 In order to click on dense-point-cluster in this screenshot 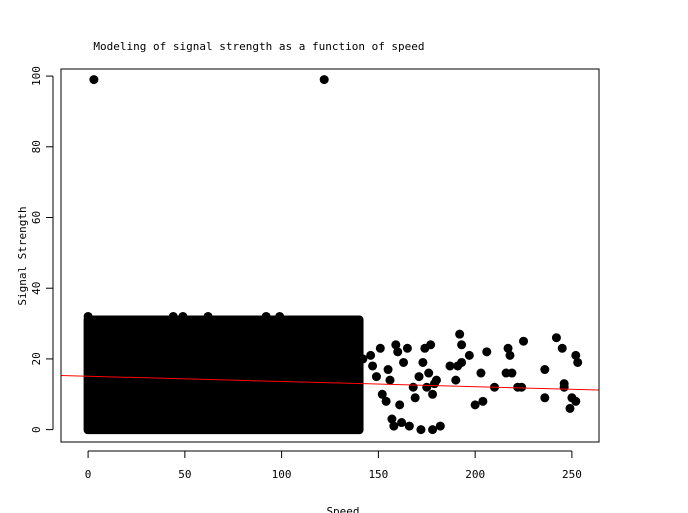, I will do `click(223, 375)`.